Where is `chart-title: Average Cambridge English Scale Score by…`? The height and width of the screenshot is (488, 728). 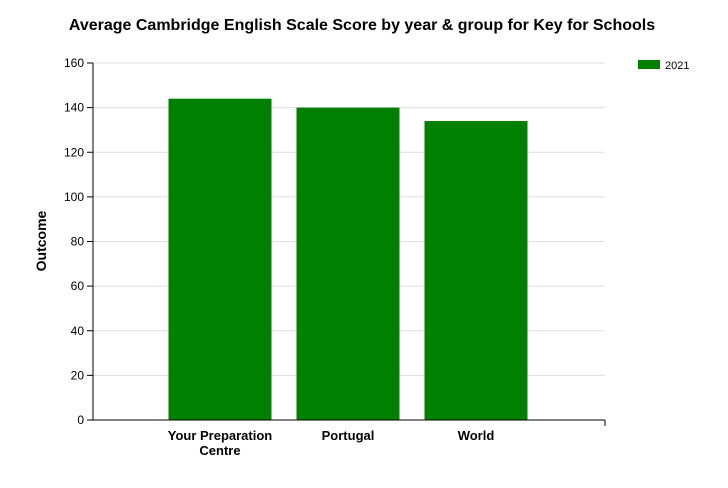
chart-title: Average Cambridge English Scale Score by… is located at coordinates (362, 25).